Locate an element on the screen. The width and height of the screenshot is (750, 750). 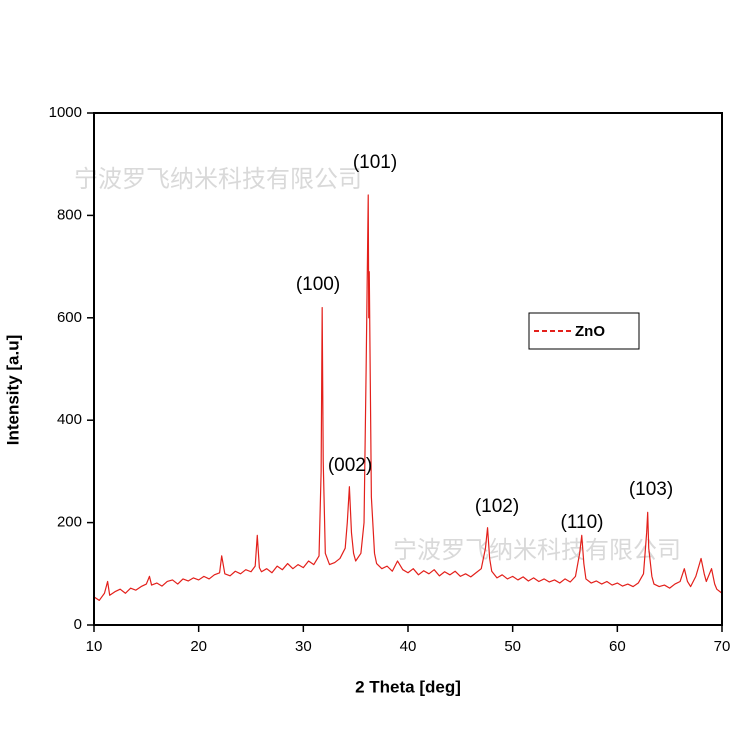
y-tick-label: 0 is located at coordinates (78, 624).